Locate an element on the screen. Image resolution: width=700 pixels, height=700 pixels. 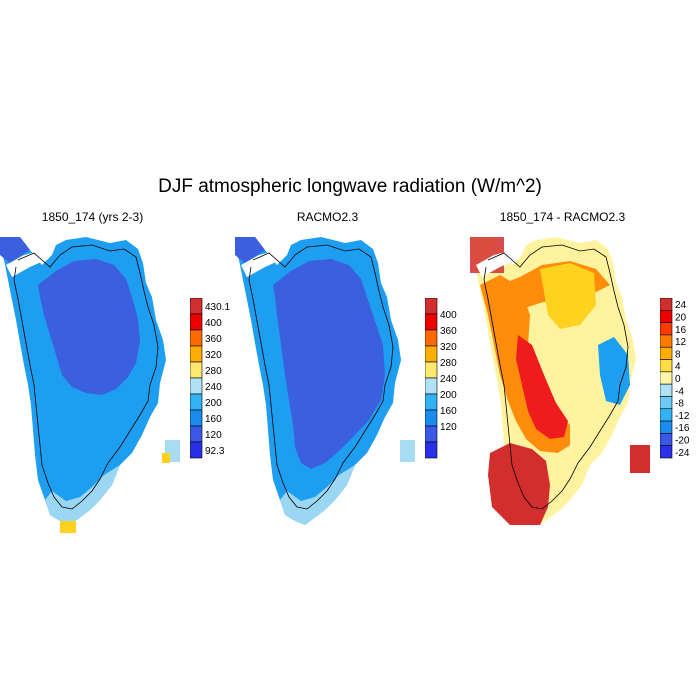
colorbar-tick-label: -16 is located at coordinates (682, 428).